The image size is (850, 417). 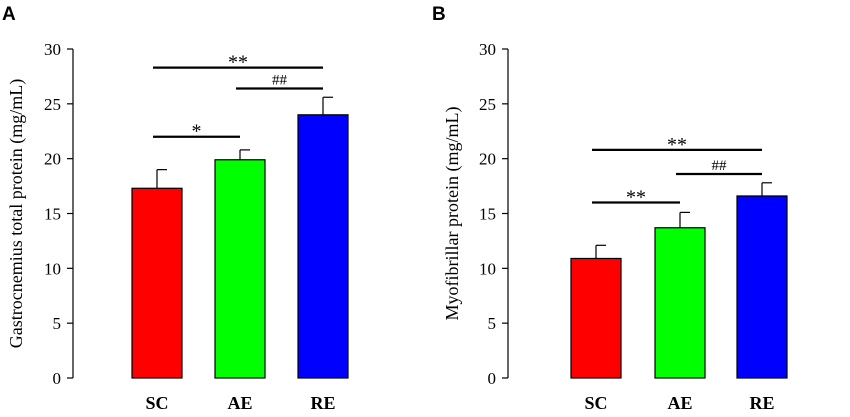 I want to click on panel-letter: A, so click(x=9, y=14).